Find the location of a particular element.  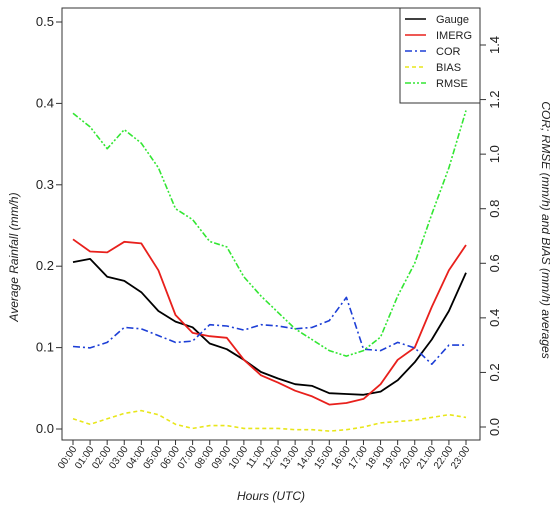

y2-tick-label: 1.2 is located at coordinates (494, 100).